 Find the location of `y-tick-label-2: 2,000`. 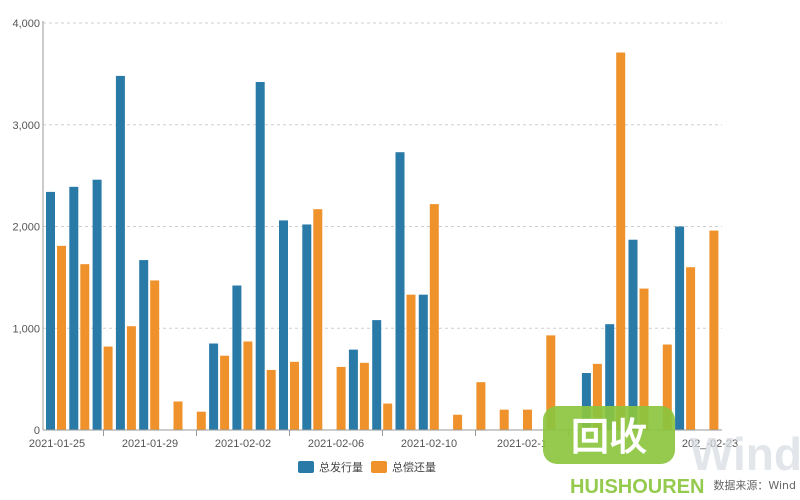

y-tick-label-2: 2,000 is located at coordinates (26, 228).